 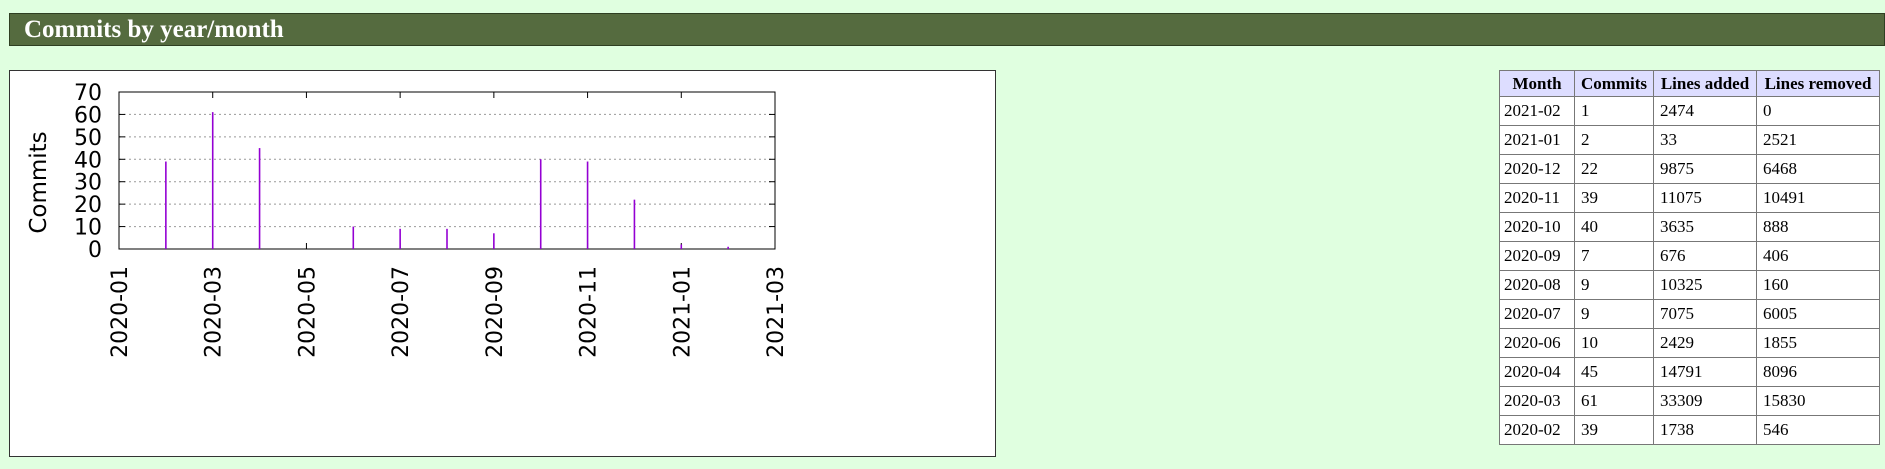 I want to click on x-tick-label: 2020-11, so click(x=589, y=312).